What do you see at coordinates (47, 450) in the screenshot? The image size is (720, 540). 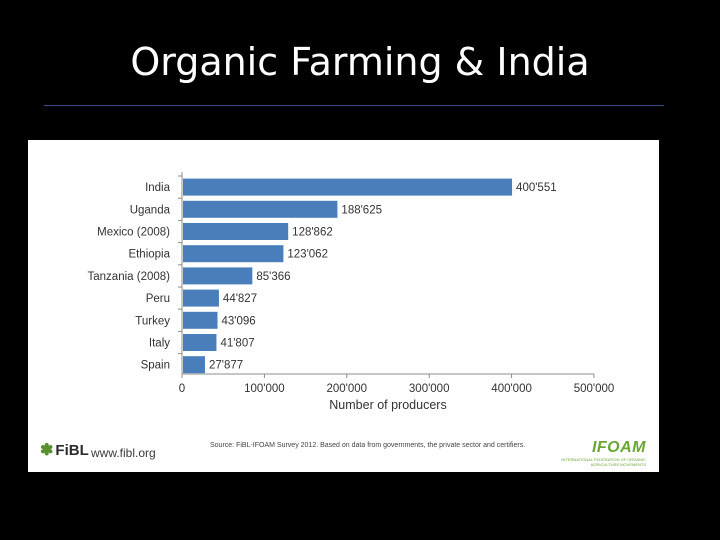 I see `fibl-leaf-icon: ✽` at bounding box center [47, 450].